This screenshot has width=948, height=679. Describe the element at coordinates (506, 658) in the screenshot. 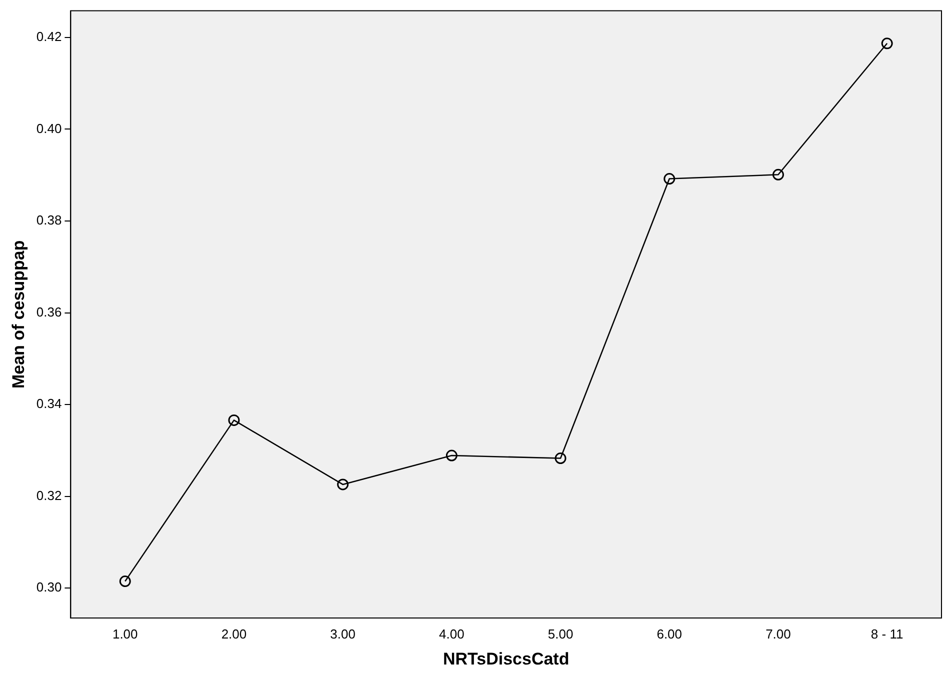

I see `x-axis-title: NRTsDiscsCatd` at that location.